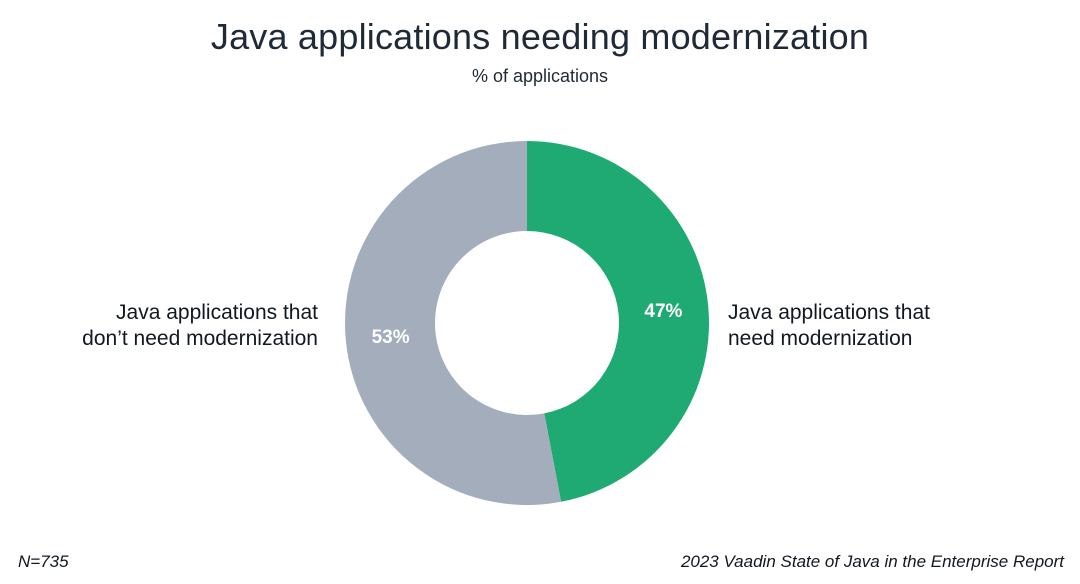  I want to click on label-dont-need-line1: Java applications that, so click(217, 312).